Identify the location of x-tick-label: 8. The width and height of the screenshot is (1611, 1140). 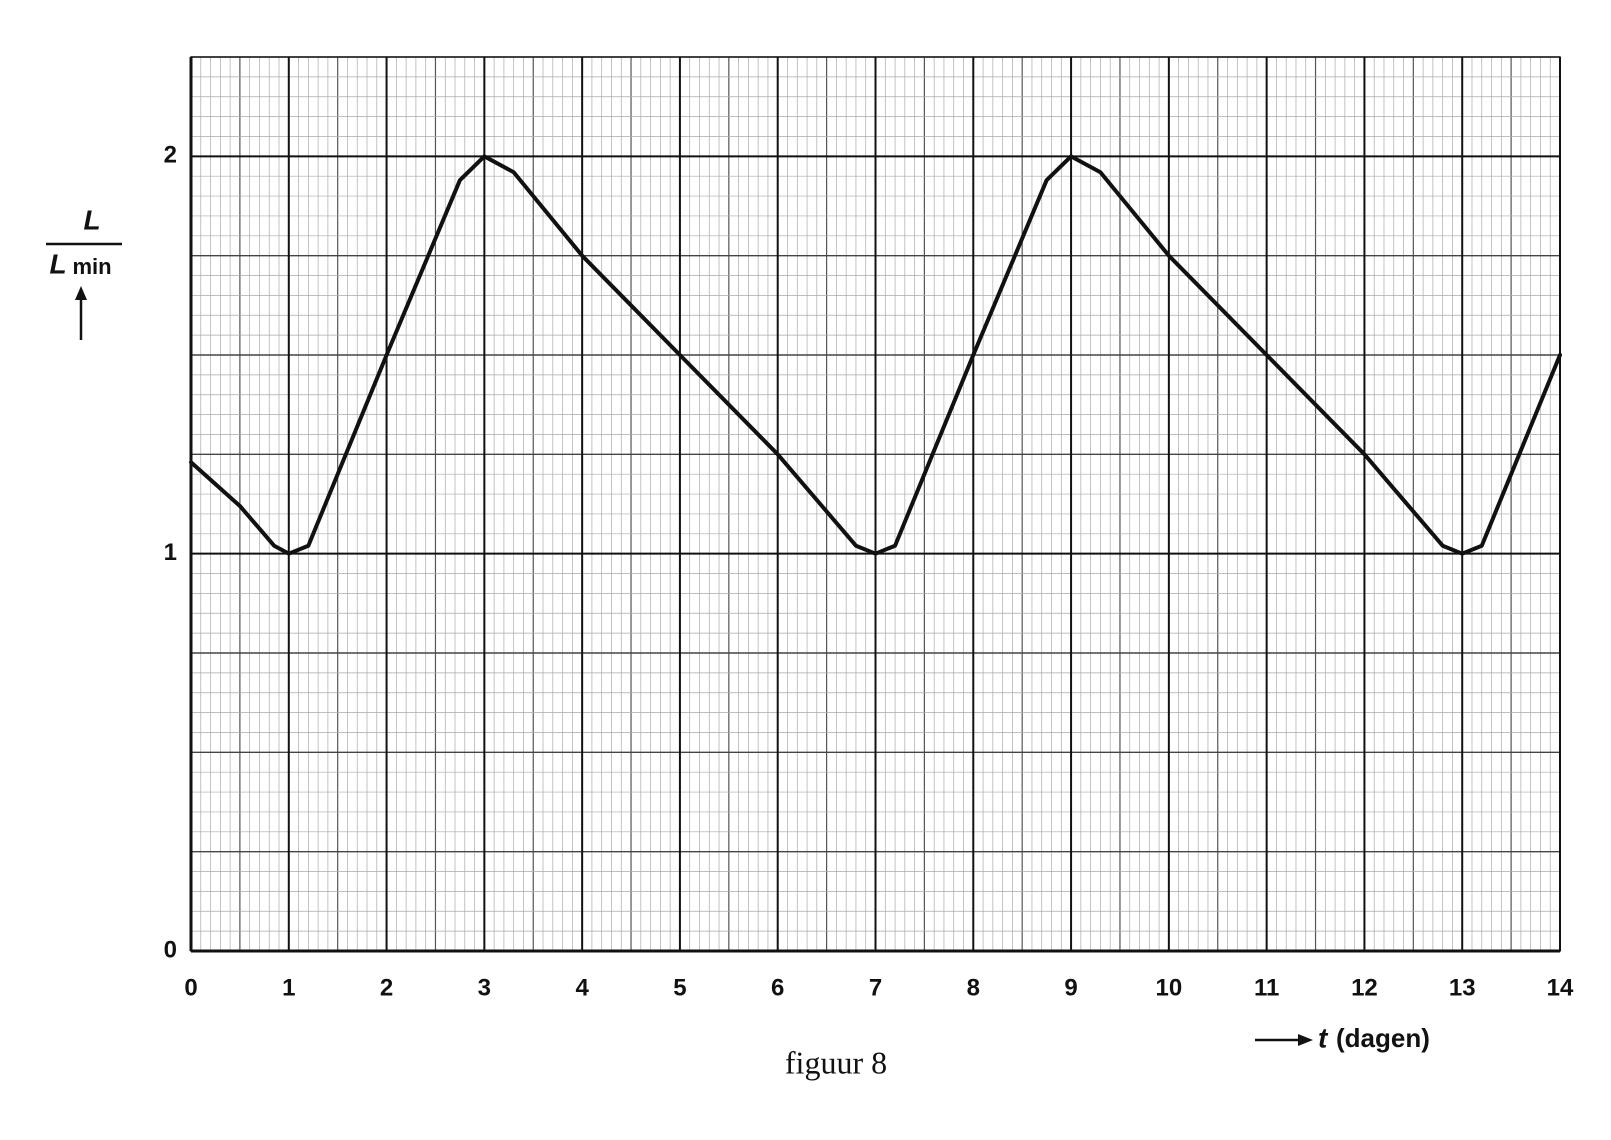
(973, 987).